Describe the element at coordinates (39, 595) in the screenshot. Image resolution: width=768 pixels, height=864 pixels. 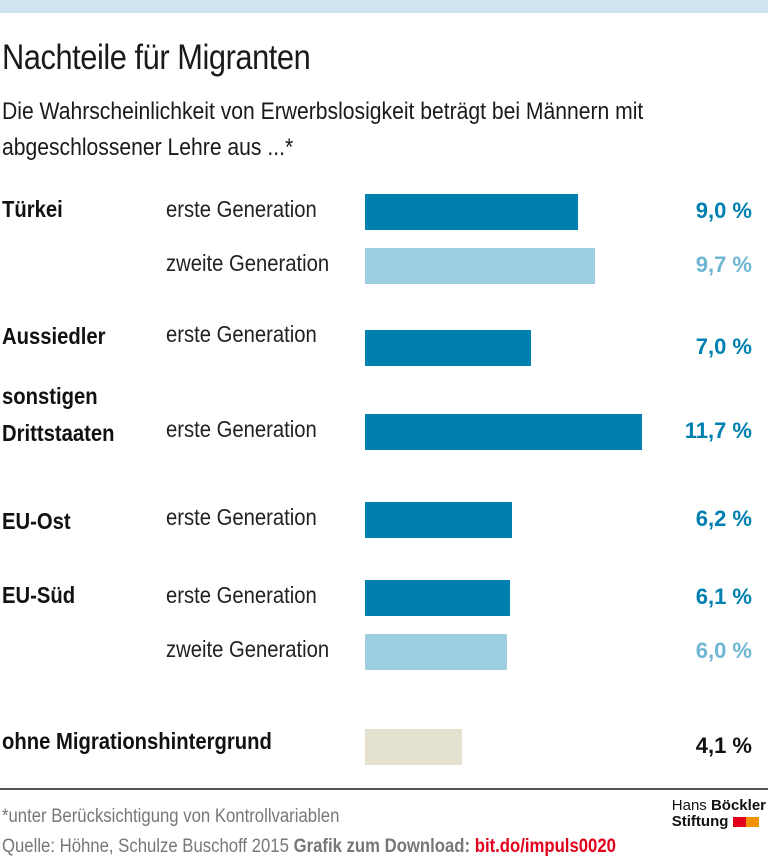
I see `group-label: EU-Süd` at that location.